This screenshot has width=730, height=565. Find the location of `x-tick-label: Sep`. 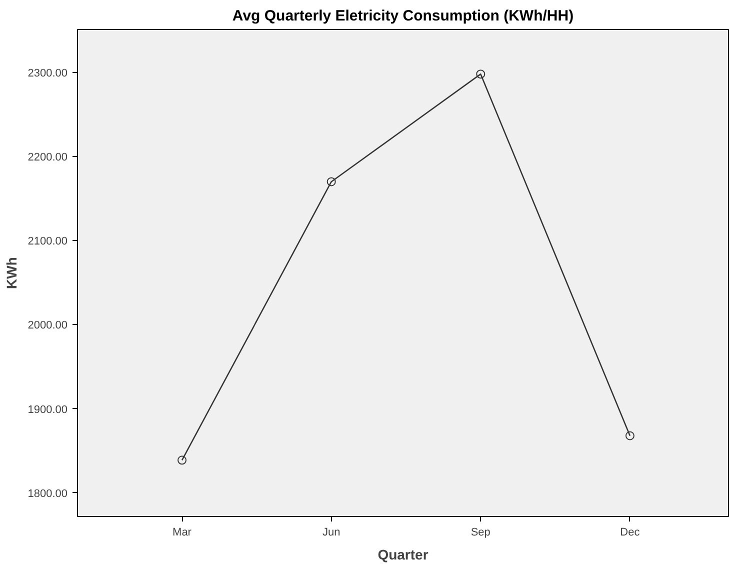

x-tick-label: Sep is located at coordinates (480, 532).